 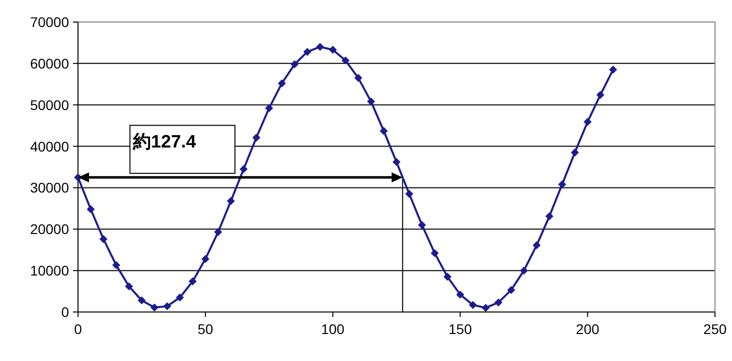 I want to click on y-tick-label: 40000, so click(x=50, y=146).